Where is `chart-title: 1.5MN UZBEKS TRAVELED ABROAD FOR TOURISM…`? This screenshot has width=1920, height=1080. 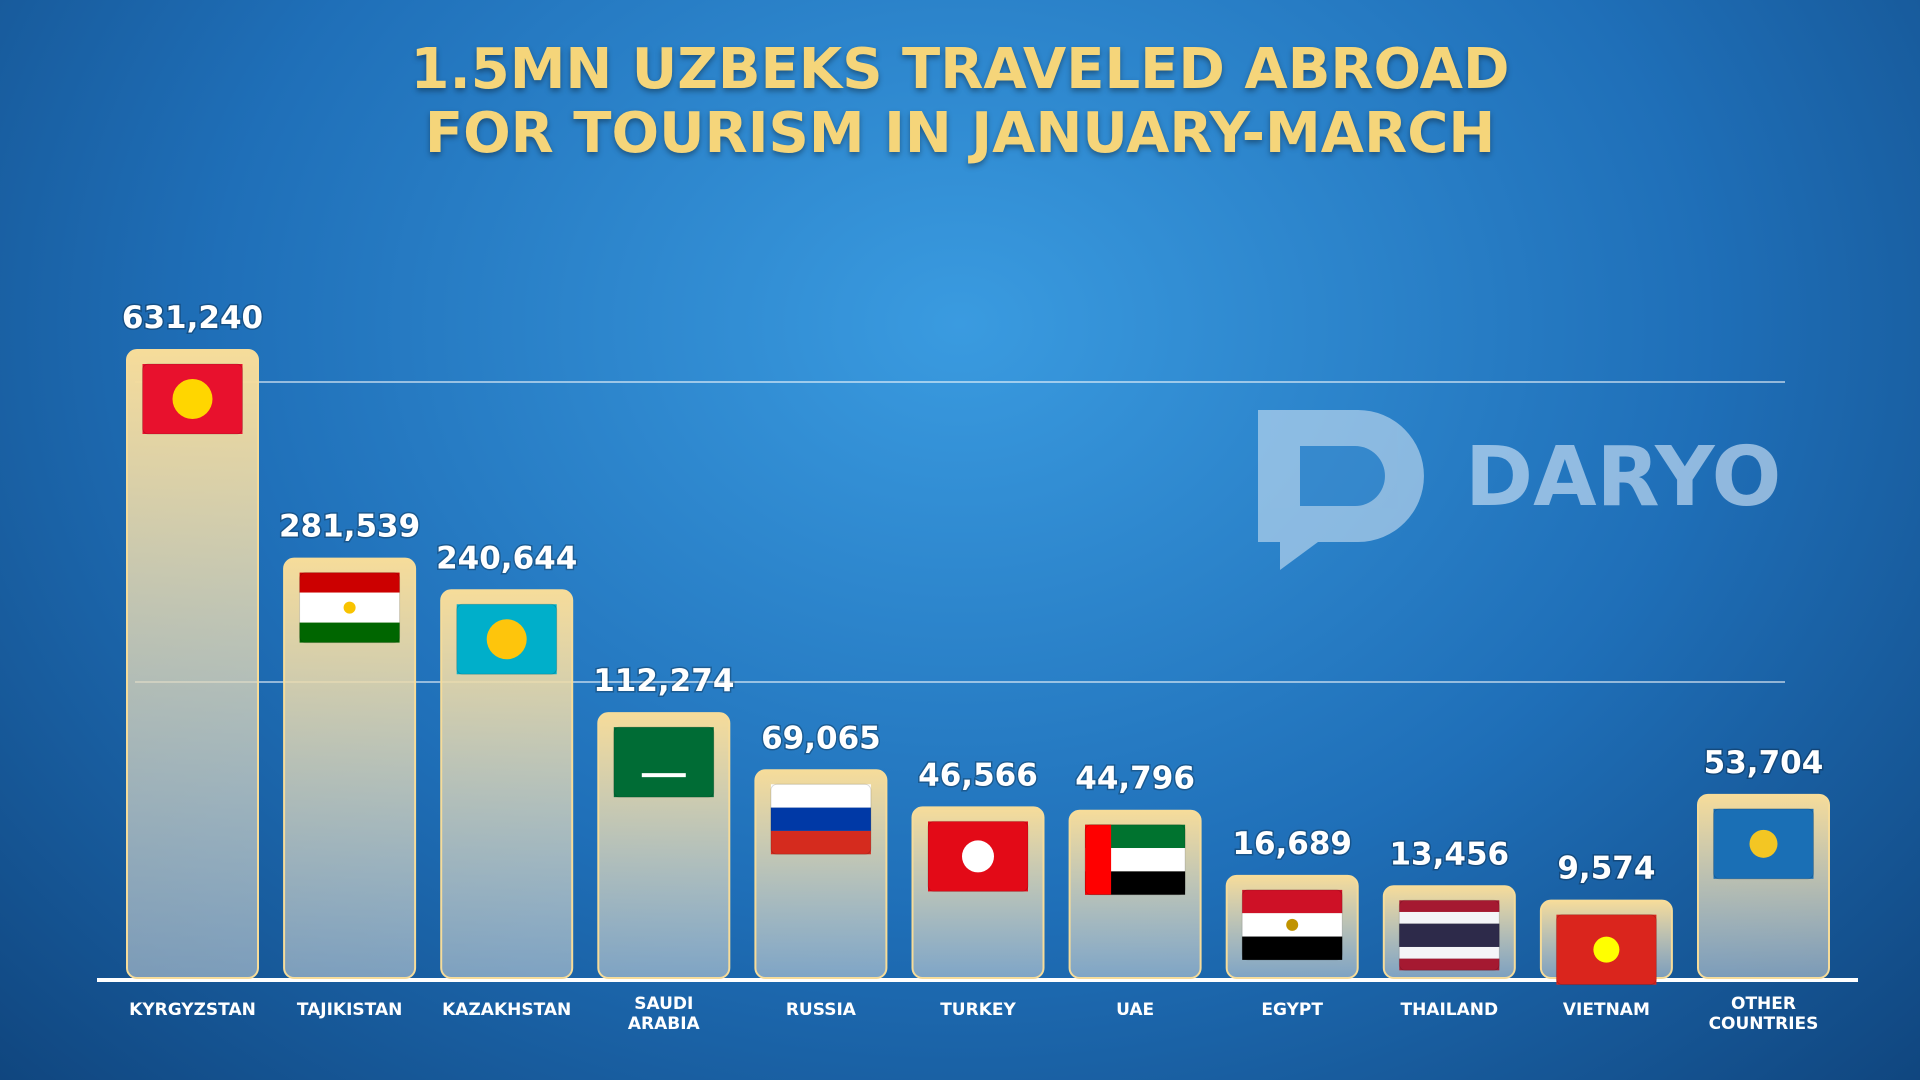
chart-title: 1.5MN UZBEKS TRAVELED ABROAD FOR TOURISM… is located at coordinates (960, 101).